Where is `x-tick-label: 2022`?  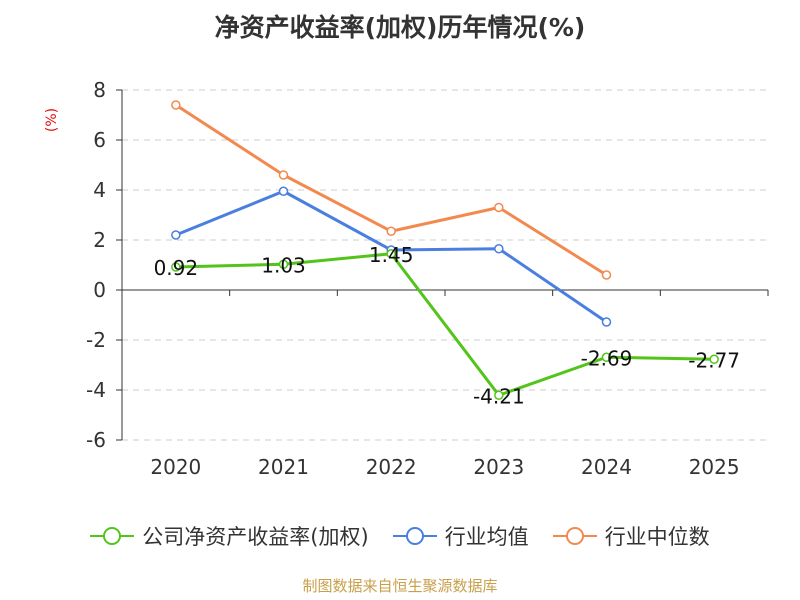
x-tick-label: 2022 is located at coordinates (391, 467).